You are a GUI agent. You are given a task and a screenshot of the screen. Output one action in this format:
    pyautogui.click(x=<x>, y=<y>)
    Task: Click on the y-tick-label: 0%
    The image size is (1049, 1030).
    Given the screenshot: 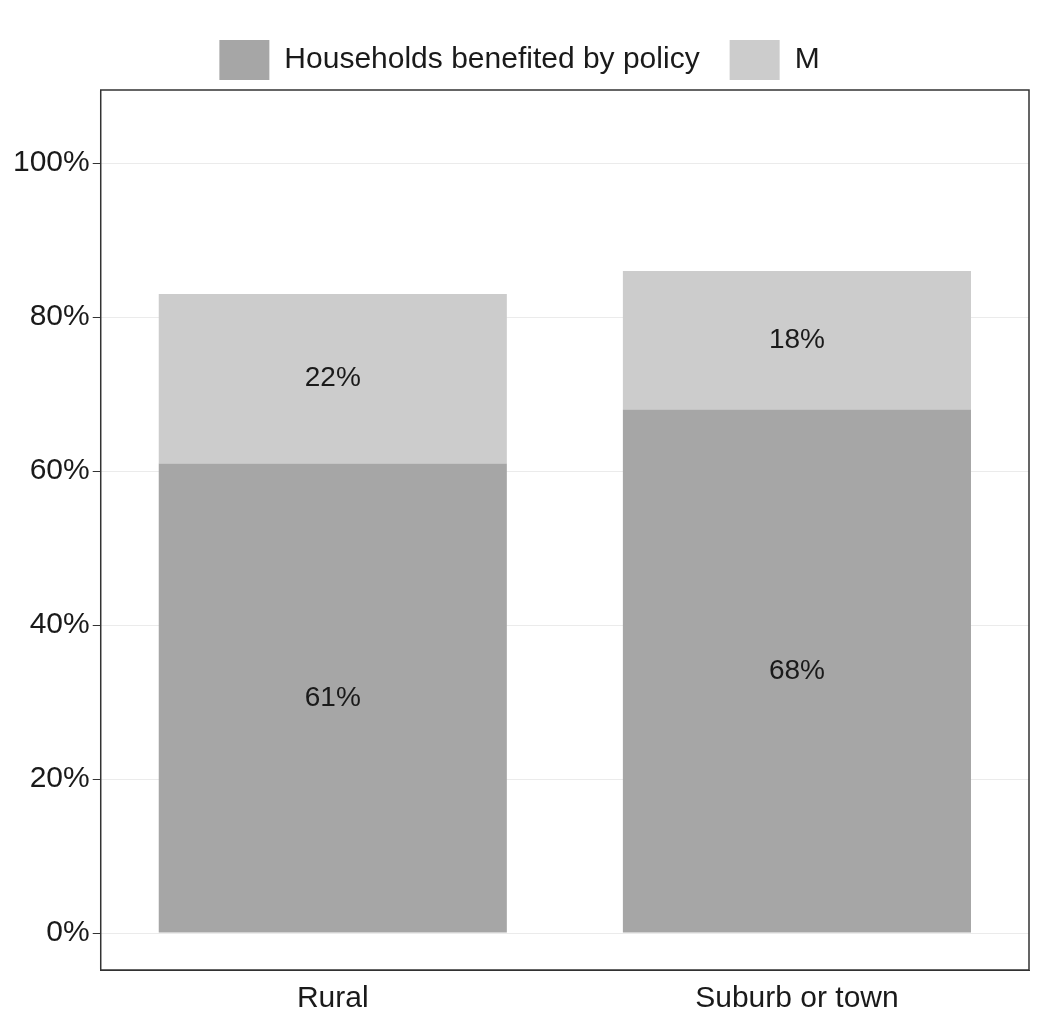 What is the action you would take?
    pyautogui.click(x=68, y=931)
    